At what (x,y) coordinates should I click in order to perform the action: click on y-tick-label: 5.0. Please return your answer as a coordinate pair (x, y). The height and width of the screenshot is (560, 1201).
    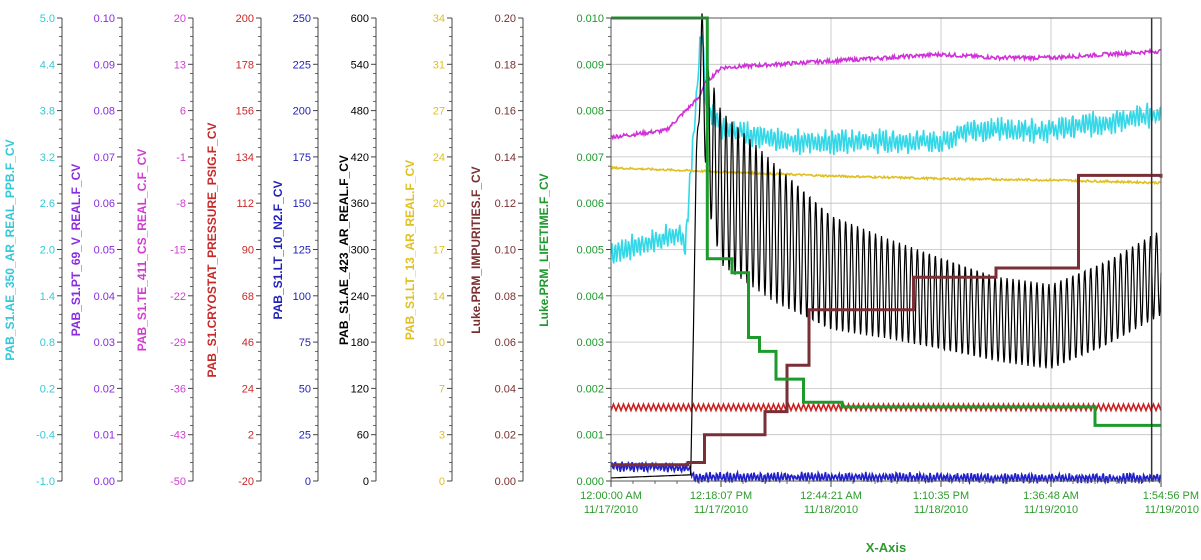
    Looking at the image, I should click on (47, 19).